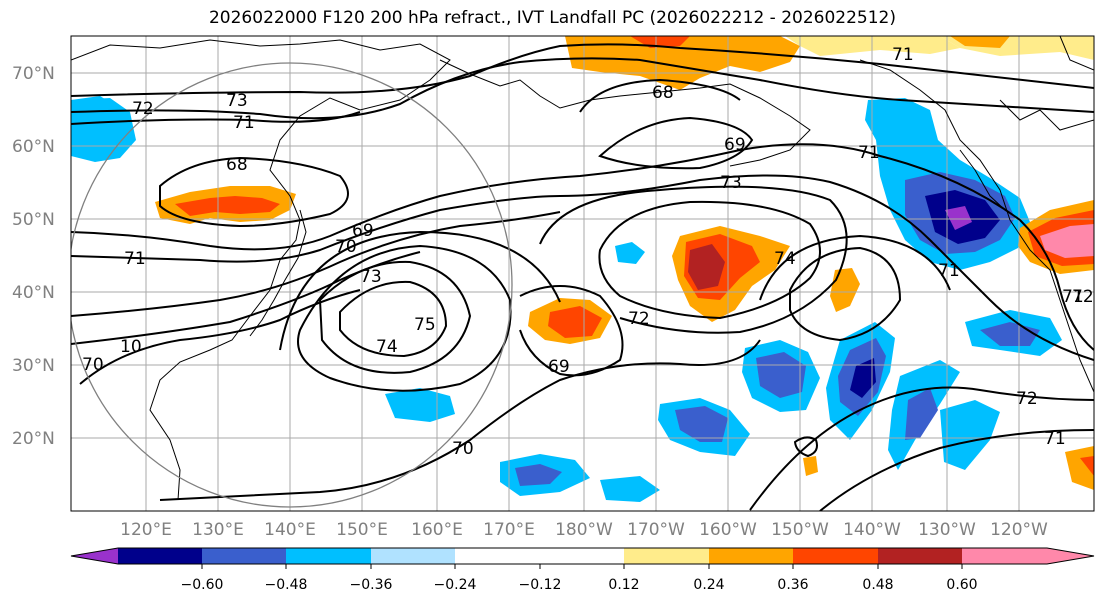  Describe the element at coordinates (286, 585) in the screenshot. I see `colorbar-label: −0.48` at that location.